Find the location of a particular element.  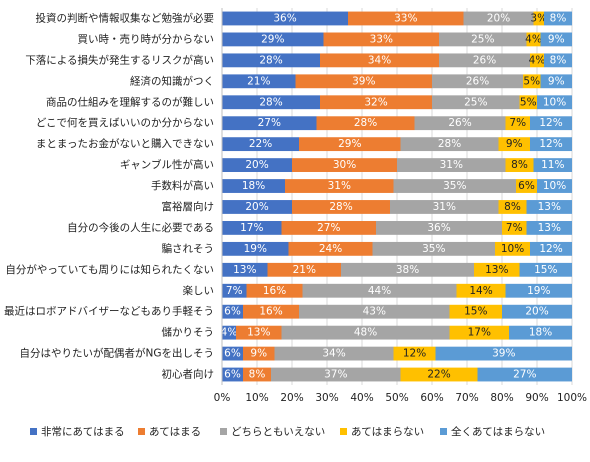

x-tick-label: 0% is located at coordinates (222, 398).